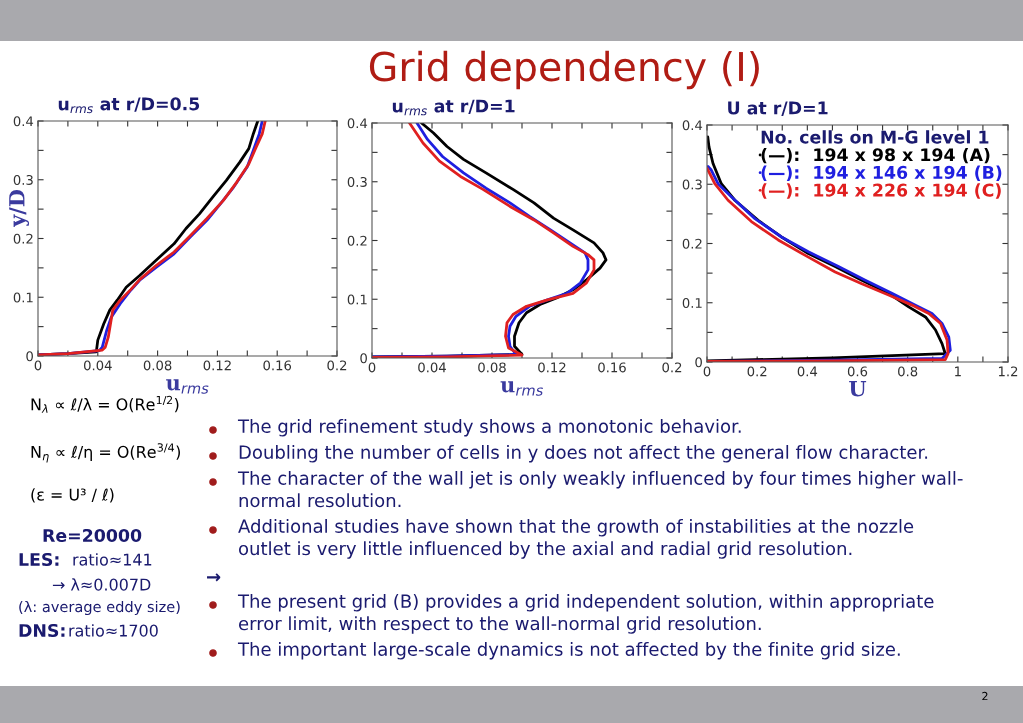 The image size is (1023, 723). Describe the element at coordinates (881, 173) in the screenshot. I see `legend-label: (—): 194 x 146 x 194 (B)` at that location.